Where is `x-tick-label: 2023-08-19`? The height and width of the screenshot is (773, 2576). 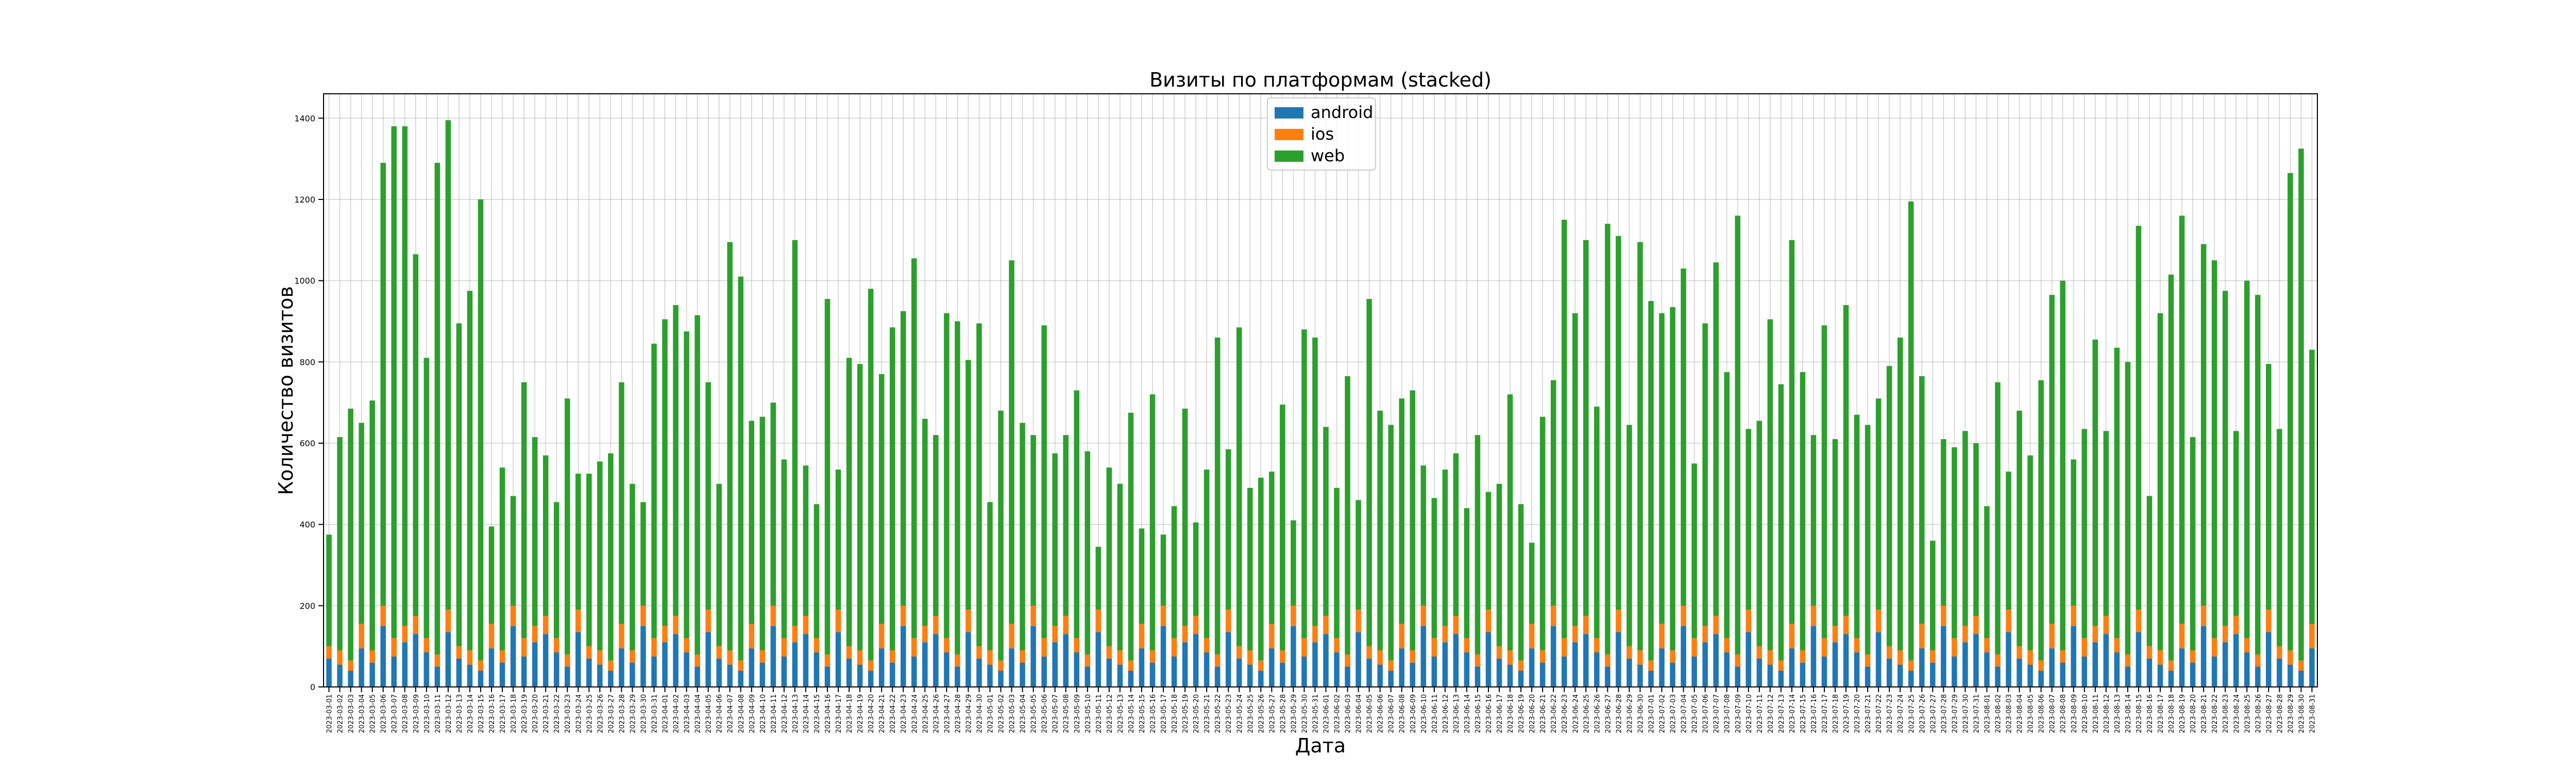
x-tick-label: 2023-08-19 is located at coordinates (2183, 713).